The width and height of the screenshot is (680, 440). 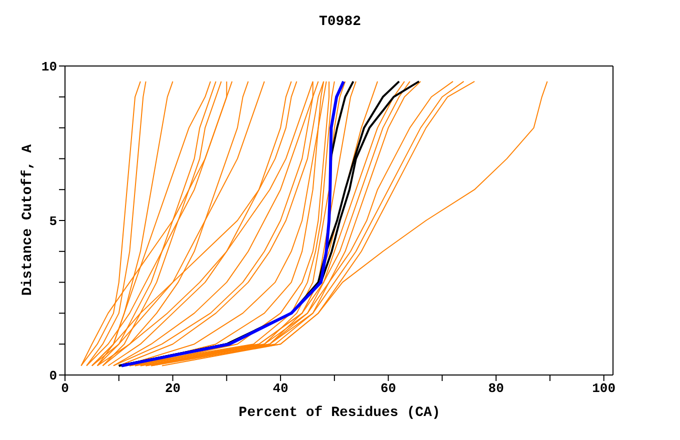 I want to click on y-tick-label: 0, so click(x=53, y=376).